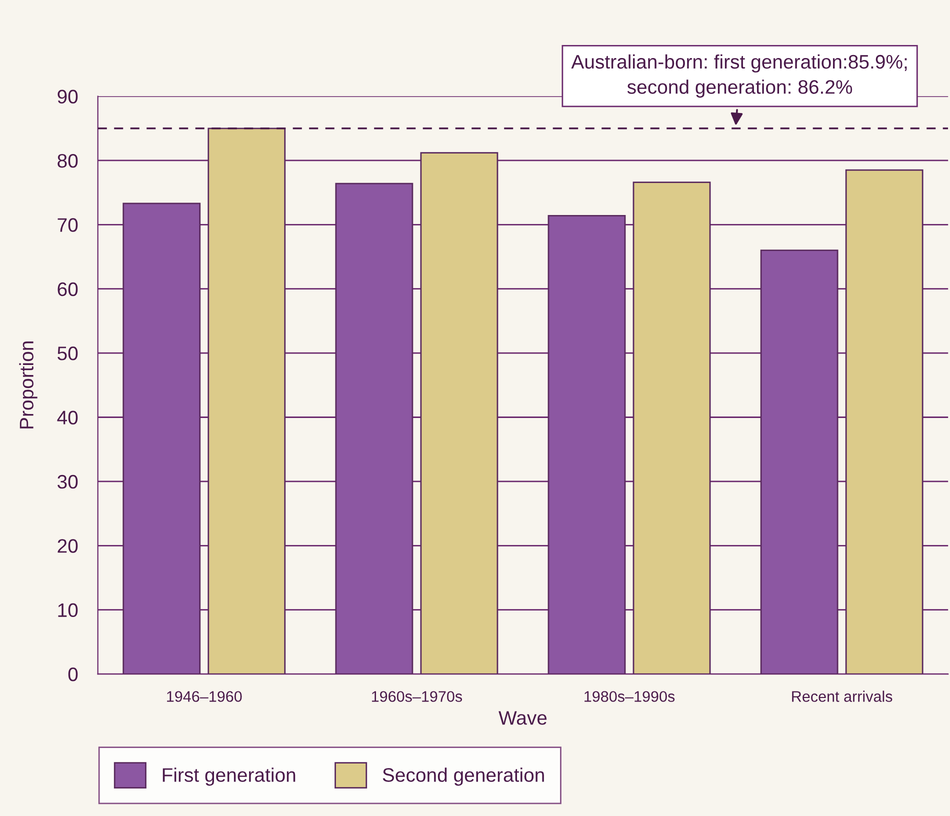  I want to click on y-tick-label: 80, so click(68, 161).